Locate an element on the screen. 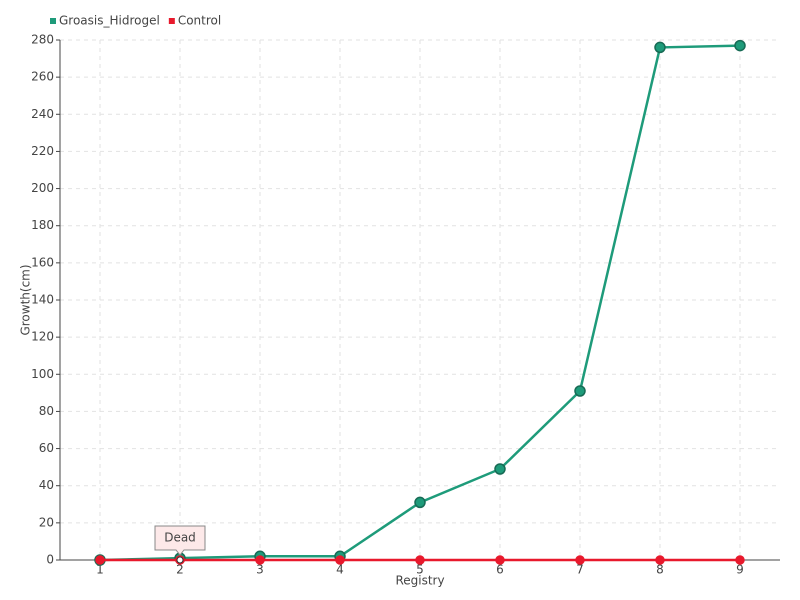 This screenshot has width=800, height=600. x-tick-label: 7 is located at coordinates (580, 570).